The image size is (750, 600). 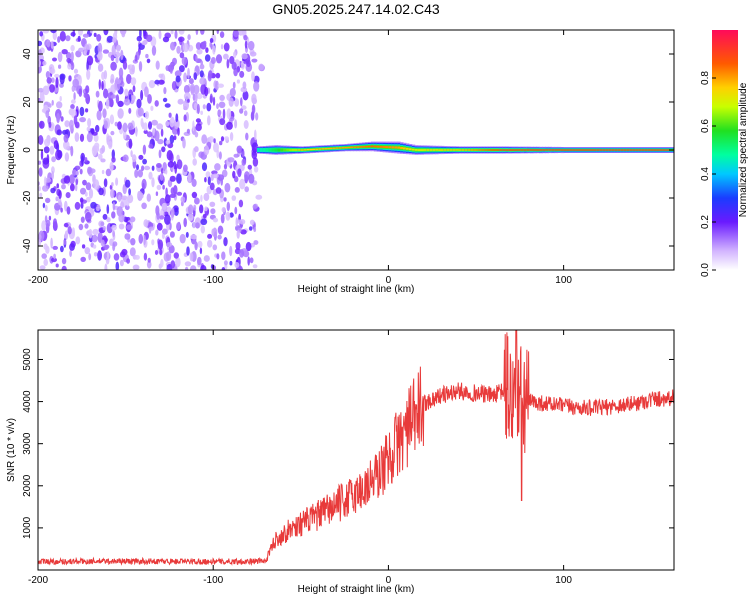 I want to click on x-tick-label: -100, so click(x=213, y=580).